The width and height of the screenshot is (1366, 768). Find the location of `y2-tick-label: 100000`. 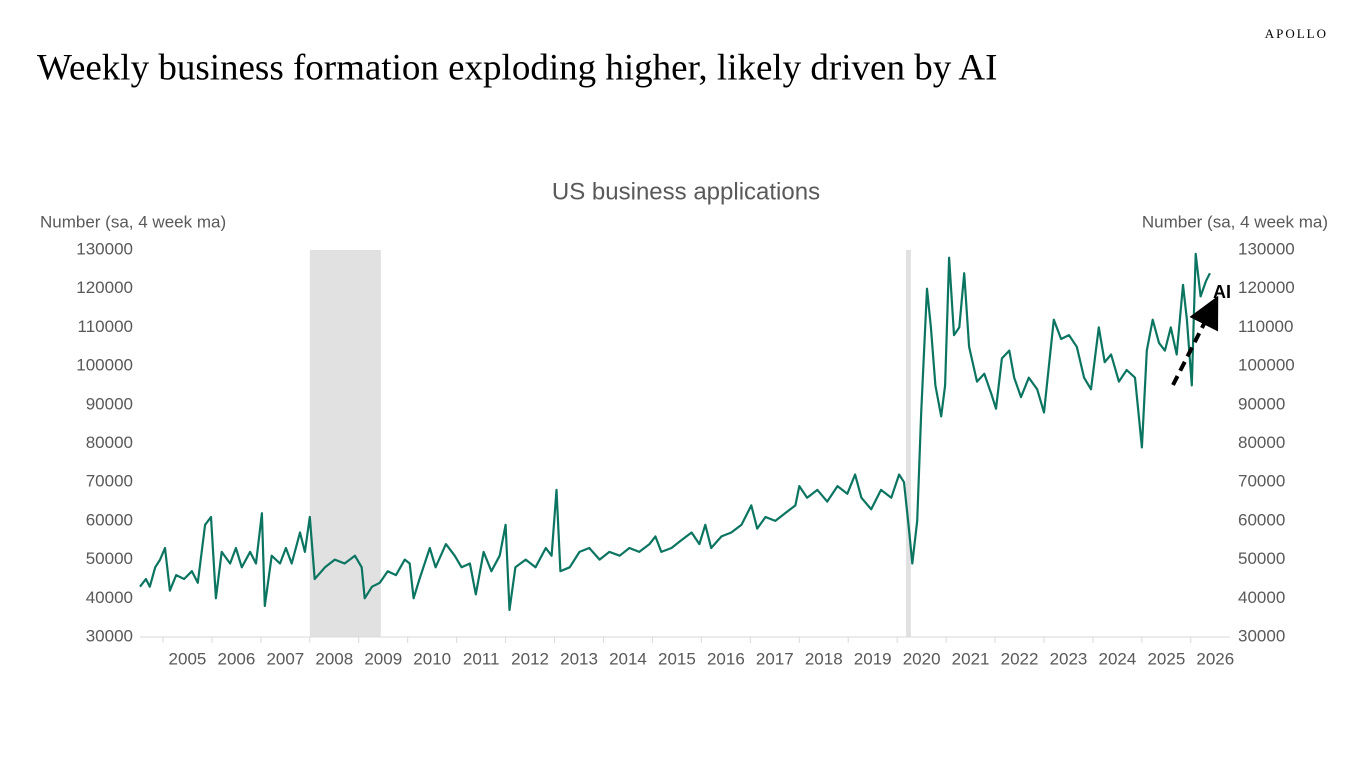

y2-tick-label: 100000 is located at coordinates (1266, 365).